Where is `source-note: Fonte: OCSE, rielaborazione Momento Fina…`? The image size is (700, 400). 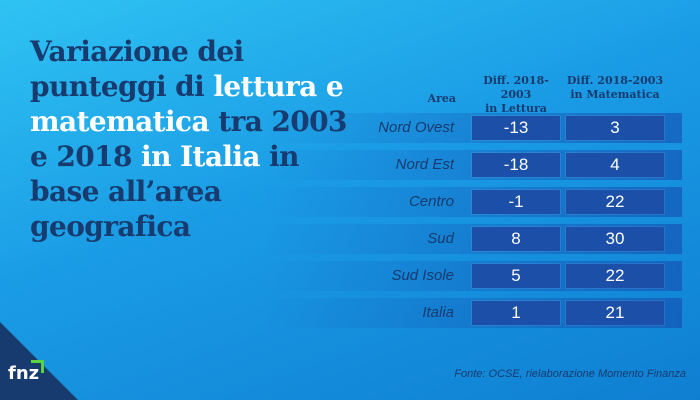
source-note: Fonte: OCSE, rielaborazione Momento Fina… is located at coordinates (570, 374).